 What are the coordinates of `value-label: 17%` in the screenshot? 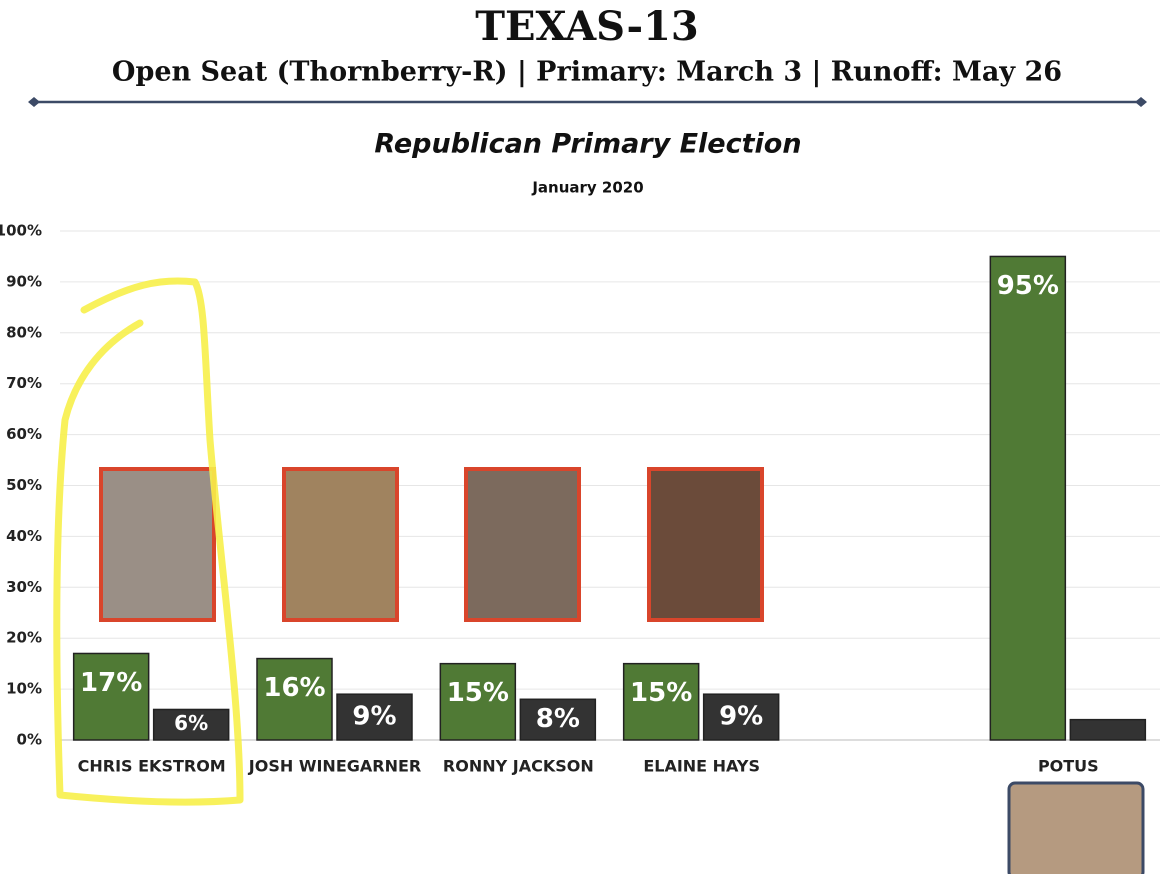 It's located at (111, 683).